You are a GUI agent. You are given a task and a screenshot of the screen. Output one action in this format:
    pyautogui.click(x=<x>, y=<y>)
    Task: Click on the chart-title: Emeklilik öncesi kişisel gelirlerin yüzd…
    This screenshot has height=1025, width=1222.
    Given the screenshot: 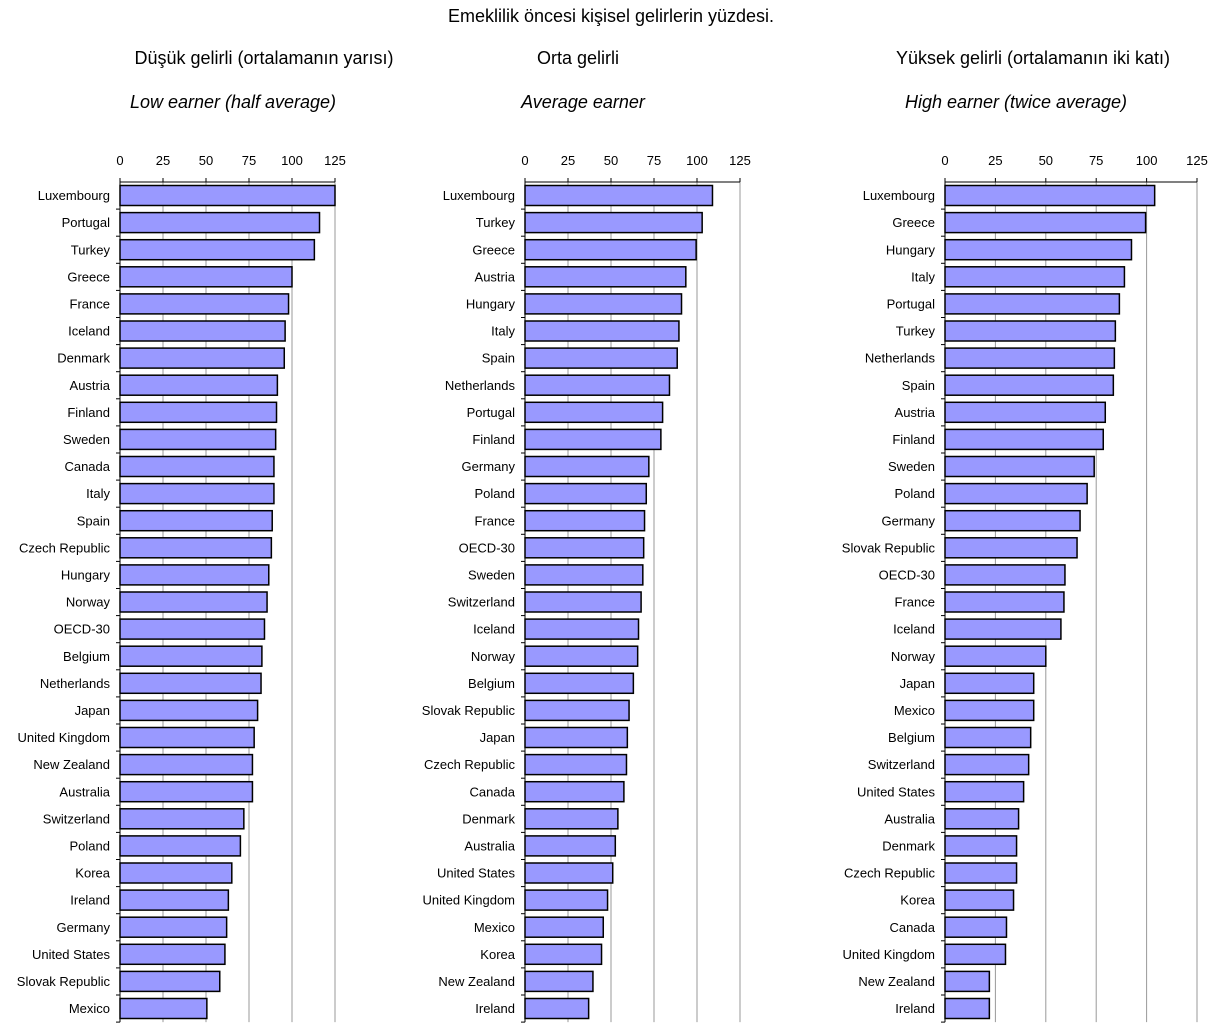 What is the action you would take?
    pyautogui.click(x=611, y=16)
    